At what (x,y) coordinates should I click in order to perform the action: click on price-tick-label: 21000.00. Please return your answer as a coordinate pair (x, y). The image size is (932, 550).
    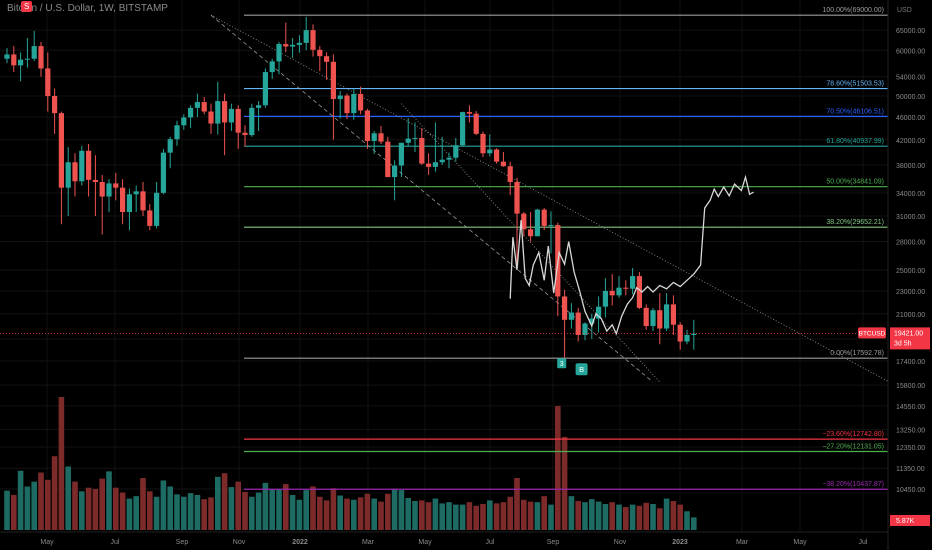
    Looking at the image, I should click on (910, 315).